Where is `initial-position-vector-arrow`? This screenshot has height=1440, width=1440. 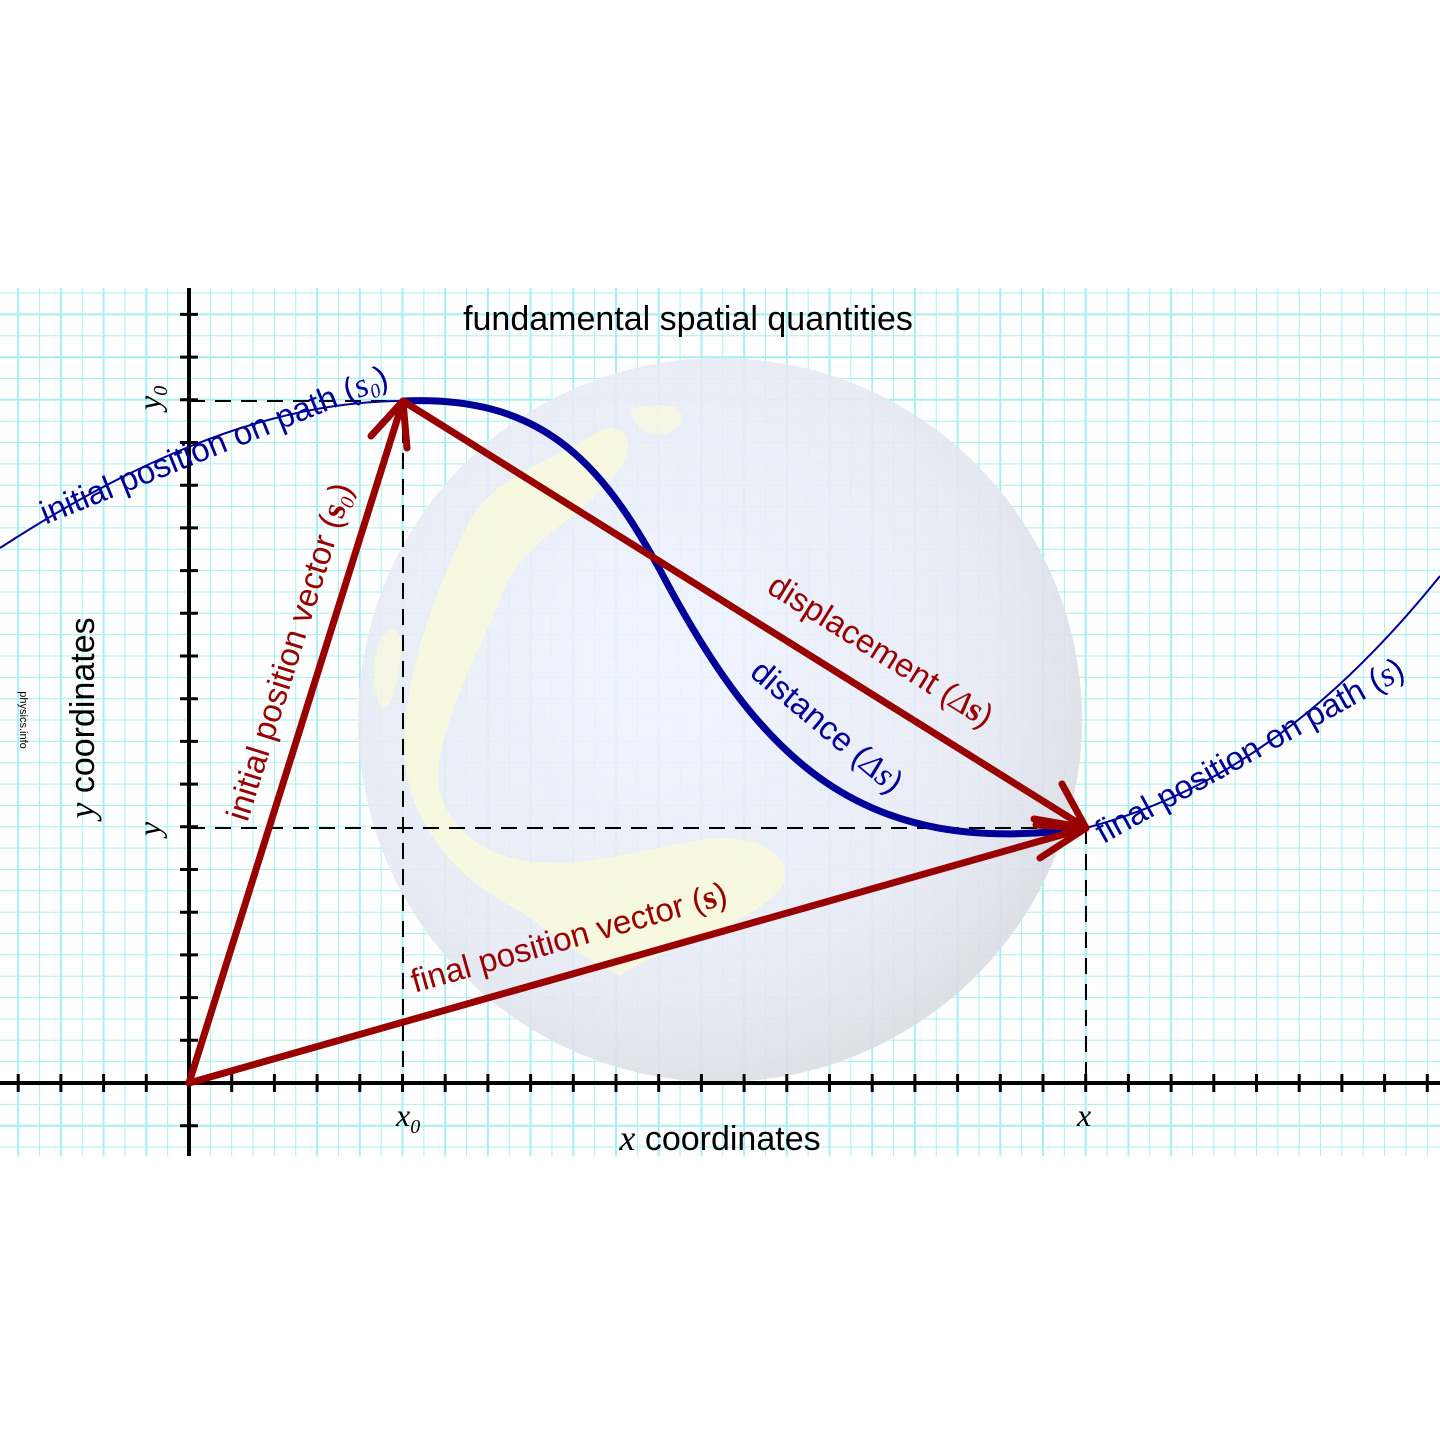
initial-position-vector-arrow is located at coordinates (296, 742).